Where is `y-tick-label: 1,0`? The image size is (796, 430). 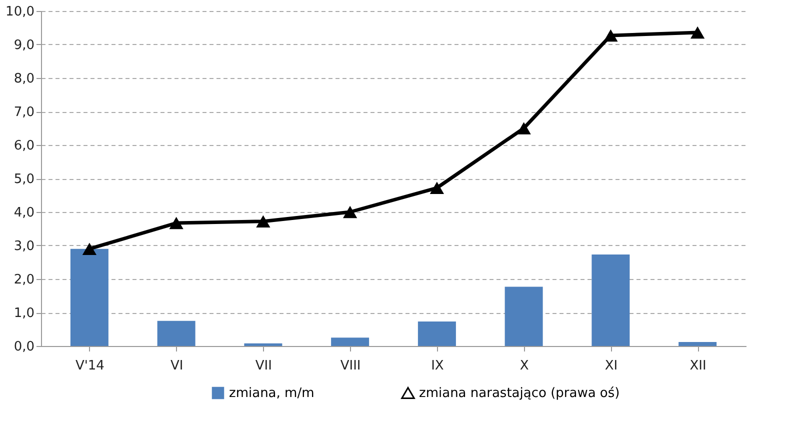
y-tick-label: 1,0 is located at coordinates (24, 313).